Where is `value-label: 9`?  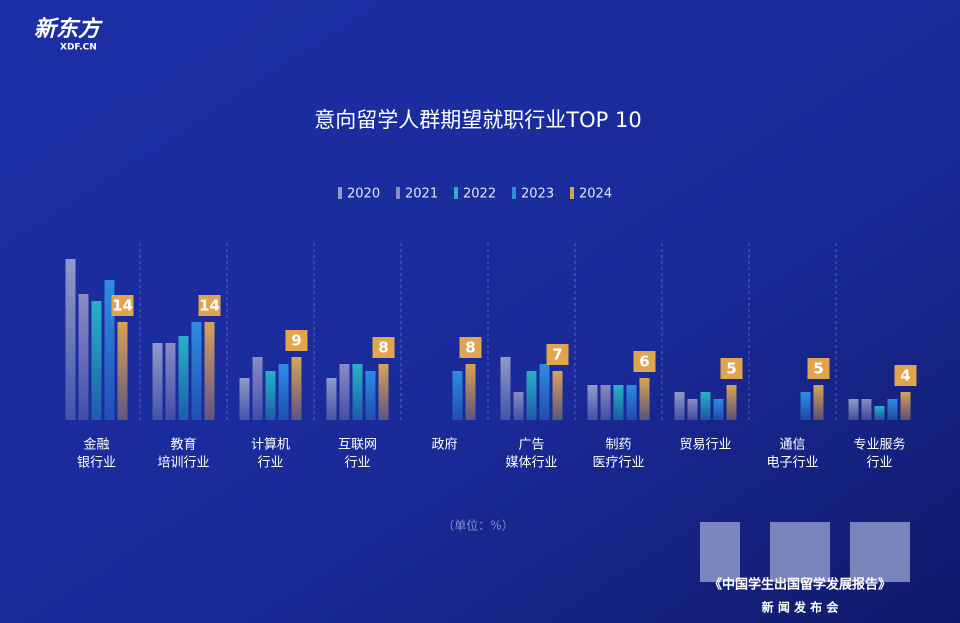 value-label: 9 is located at coordinates (296, 341).